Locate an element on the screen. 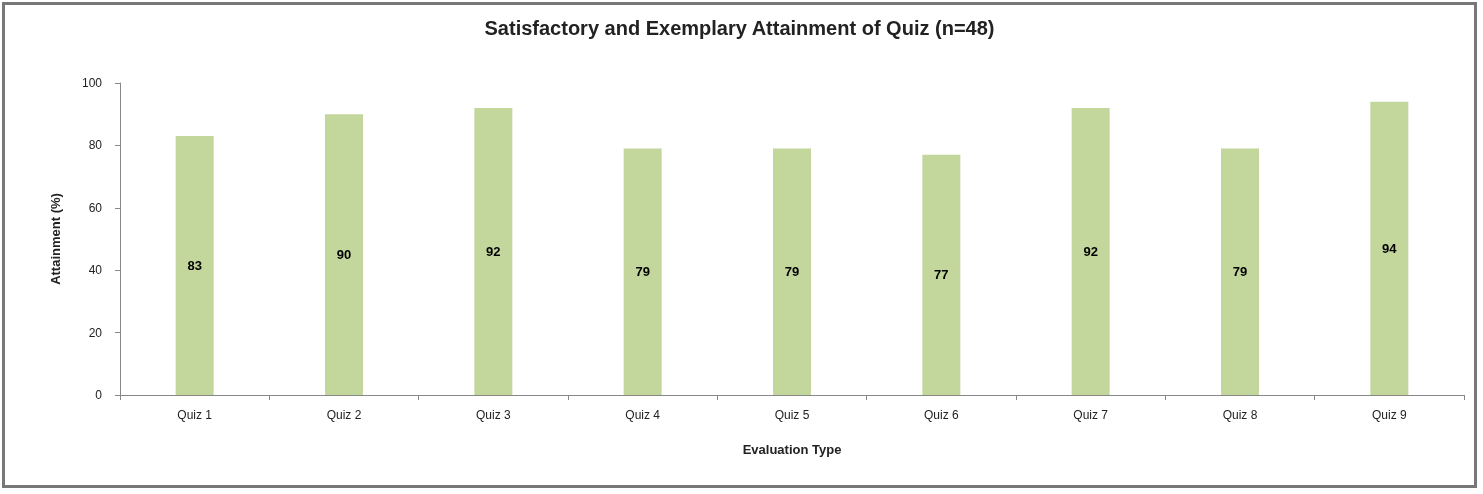 This screenshot has width=1483, height=494. data-label: 77 is located at coordinates (941, 275).